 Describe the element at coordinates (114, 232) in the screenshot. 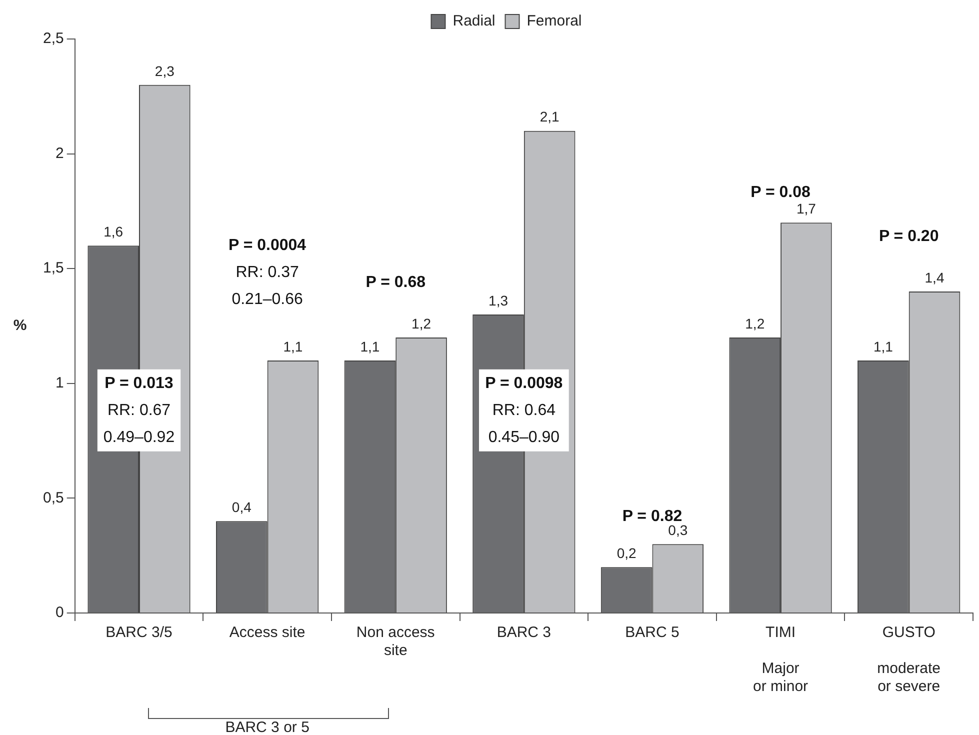

I see `data-label: 1,6` at that location.